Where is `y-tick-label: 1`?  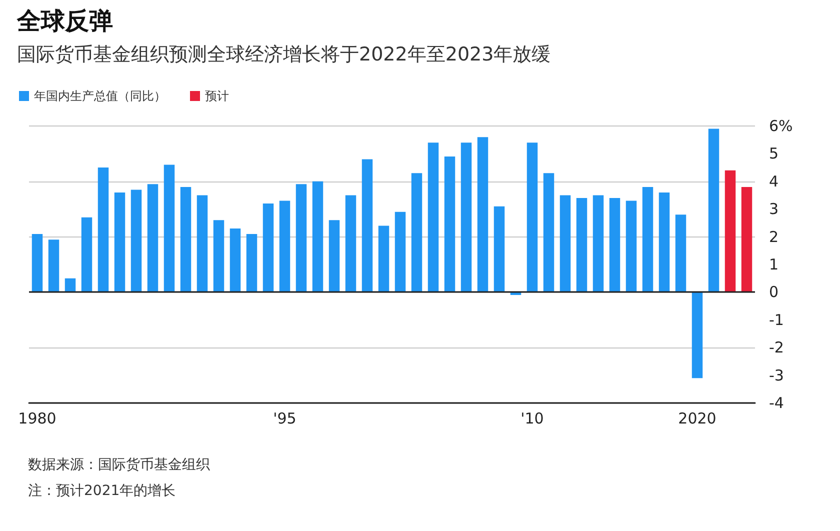
y-tick-label: 1 is located at coordinates (774, 265).